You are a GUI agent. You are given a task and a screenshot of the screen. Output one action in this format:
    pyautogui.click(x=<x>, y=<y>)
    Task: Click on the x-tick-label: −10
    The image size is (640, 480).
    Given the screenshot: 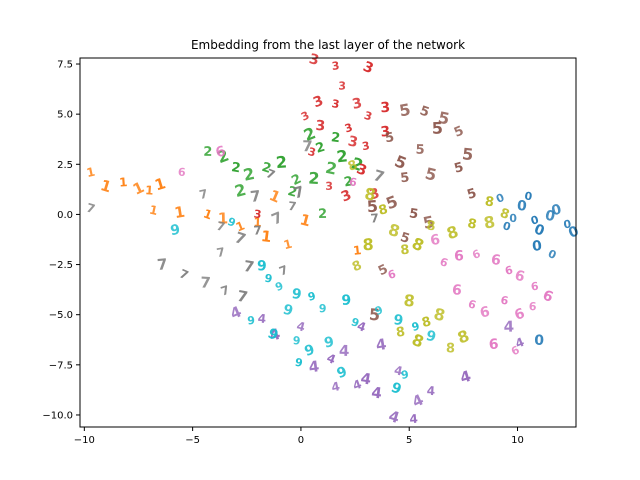 What is the action you would take?
    pyautogui.click(x=84, y=440)
    